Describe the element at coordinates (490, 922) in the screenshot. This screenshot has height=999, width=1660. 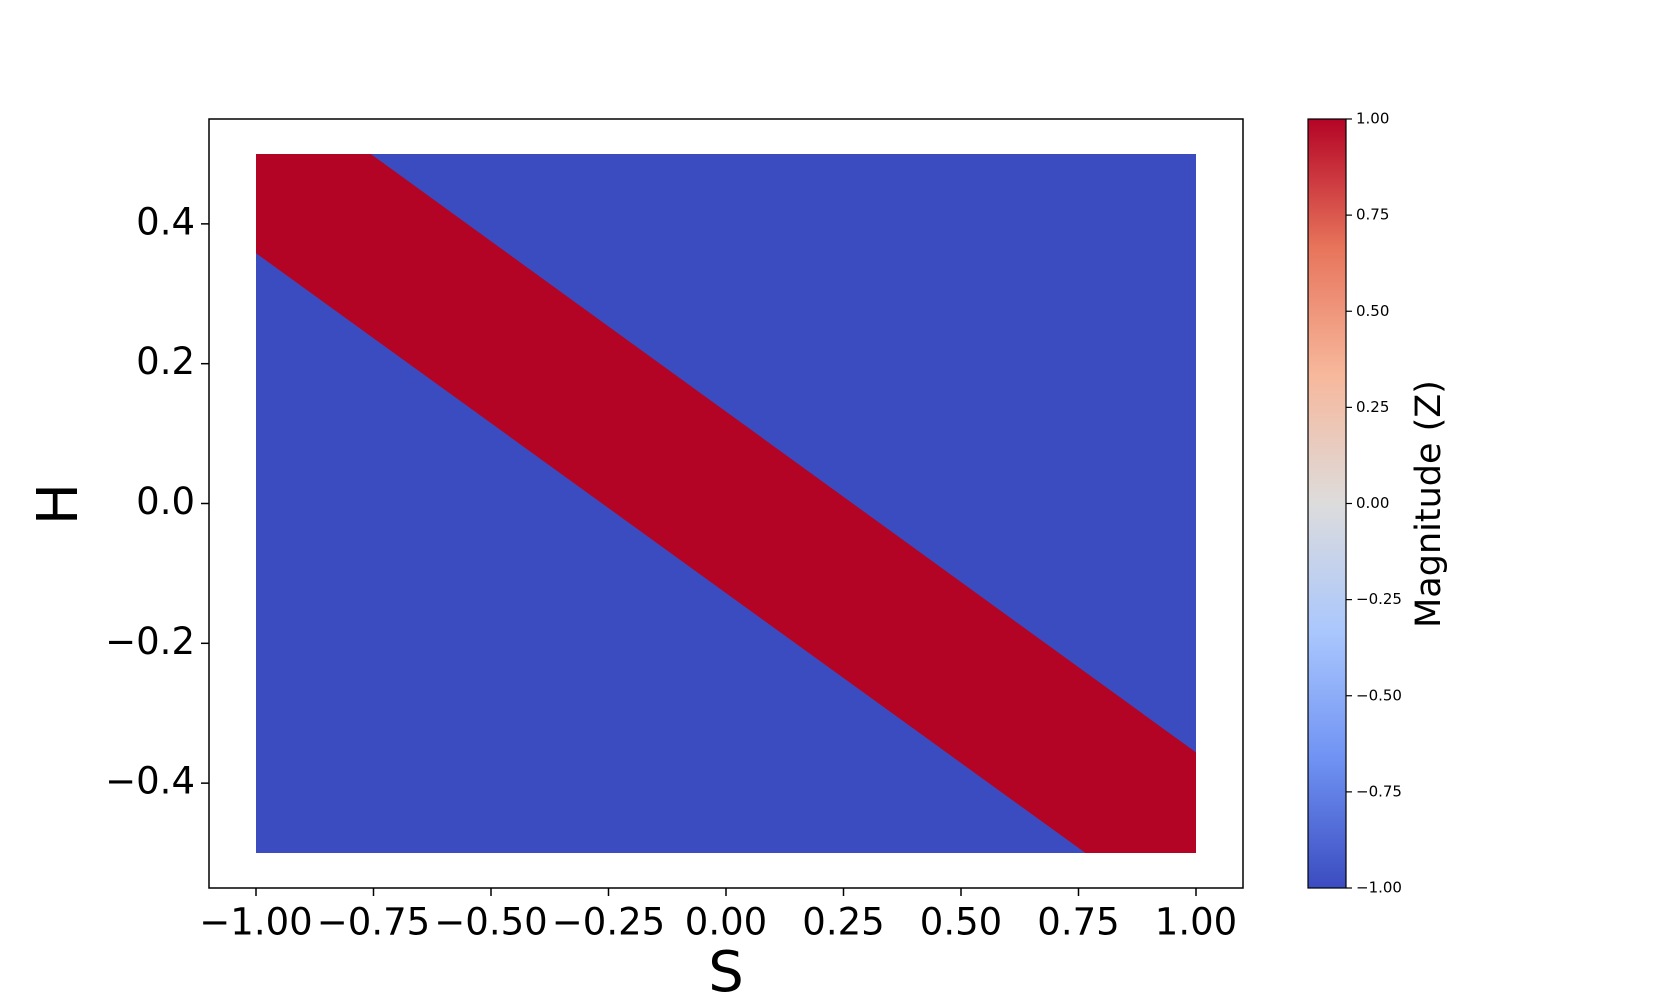
I see `x-tick-label: −0.50` at that location.